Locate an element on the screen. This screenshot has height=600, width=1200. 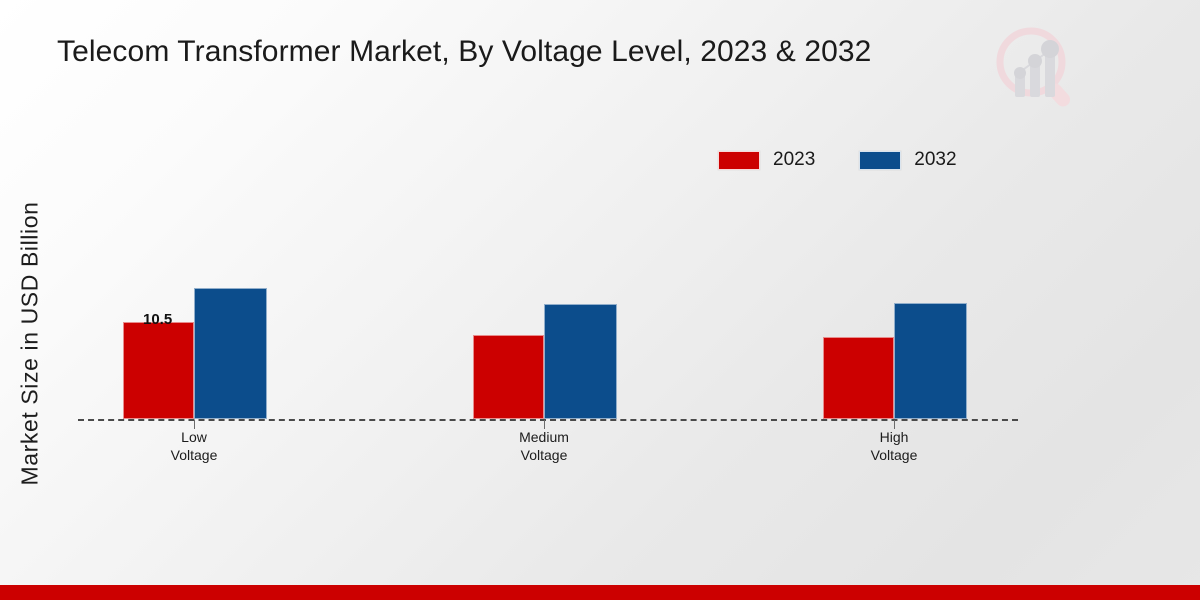
value-label-low-voltage-2023: 10.5 is located at coordinates (158, 319).